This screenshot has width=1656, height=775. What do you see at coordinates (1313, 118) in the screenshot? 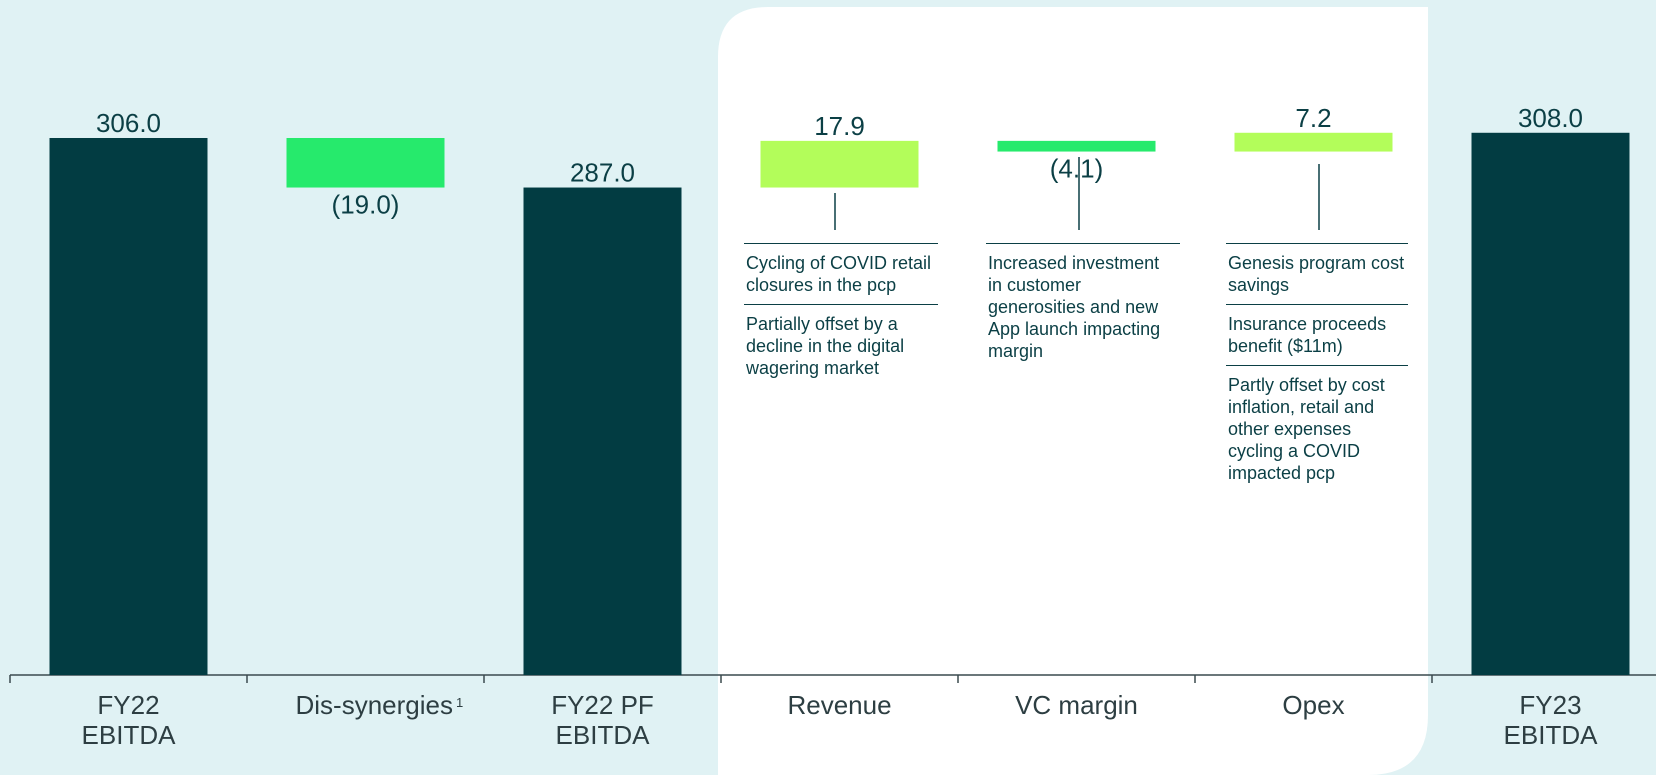
I see `value-label: 7.2` at bounding box center [1313, 118].